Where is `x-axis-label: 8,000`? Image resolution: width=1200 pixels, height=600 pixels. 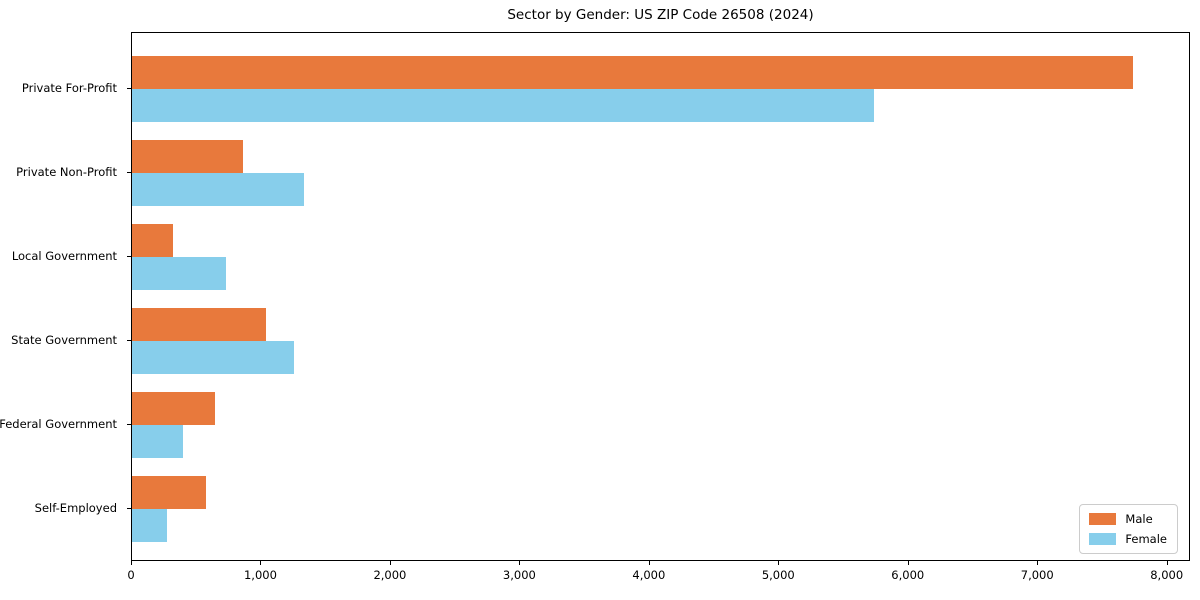 x-axis-label: 8,000 is located at coordinates (1167, 575).